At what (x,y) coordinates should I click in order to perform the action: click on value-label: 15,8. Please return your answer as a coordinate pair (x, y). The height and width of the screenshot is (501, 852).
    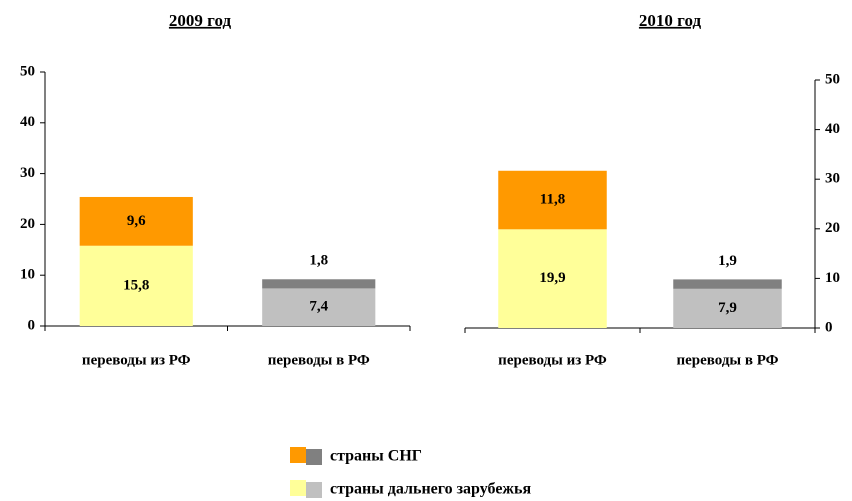
    Looking at the image, I should click on (136, 285).